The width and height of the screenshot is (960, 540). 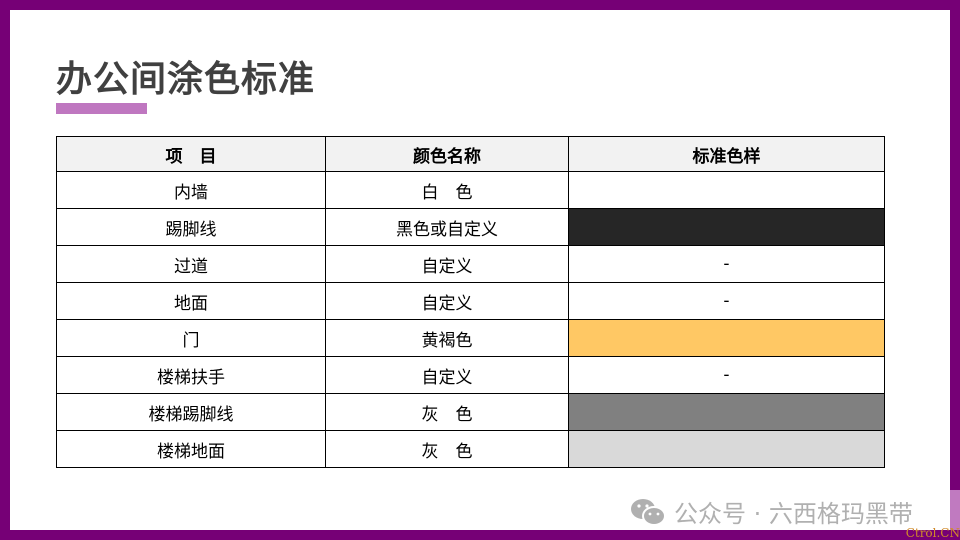 I want to click on item-cell: 楼梯踢脚线, so click(x=191, y=412).